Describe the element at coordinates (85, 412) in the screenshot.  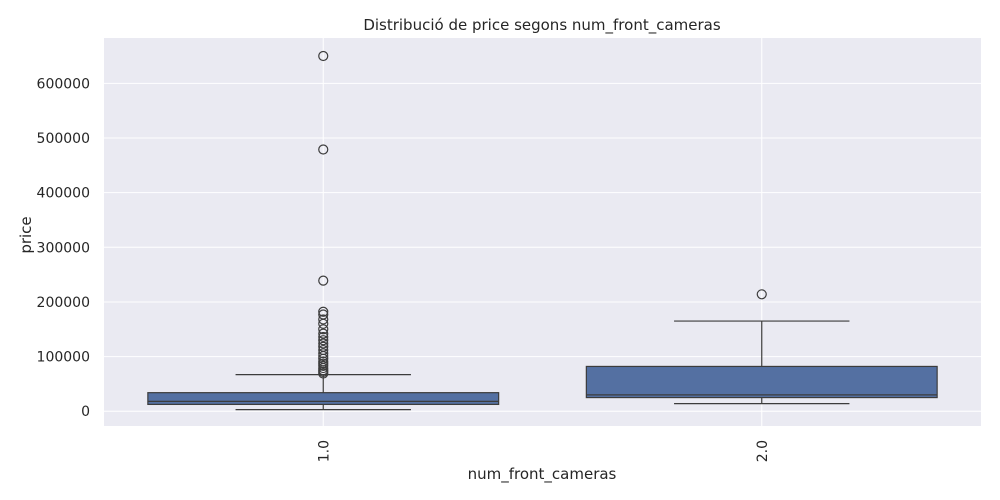
I see `y-tick-label: 0` at that location.